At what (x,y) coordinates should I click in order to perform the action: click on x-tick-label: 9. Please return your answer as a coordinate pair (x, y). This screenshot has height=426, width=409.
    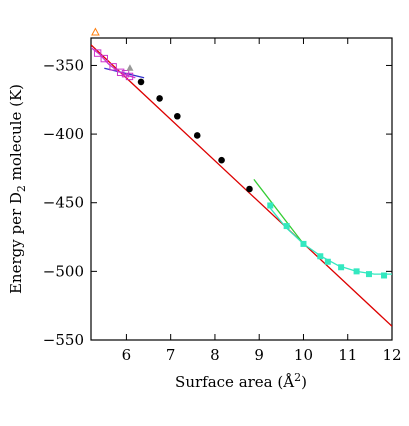
    Looking at the image, I should click on (259, 355).